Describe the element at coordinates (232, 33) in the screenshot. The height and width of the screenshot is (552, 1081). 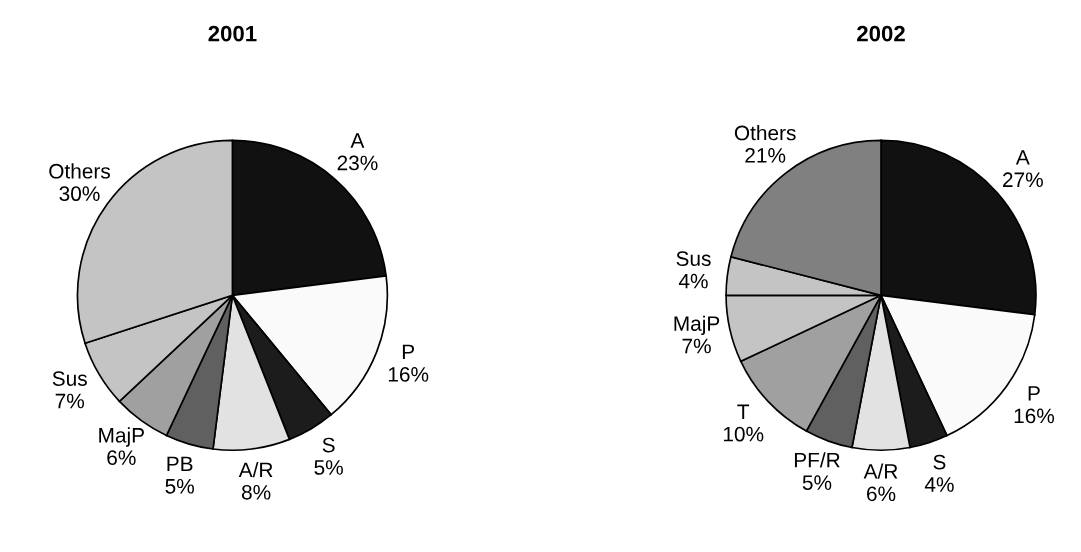
I see `chart-title: 2001` at that location.